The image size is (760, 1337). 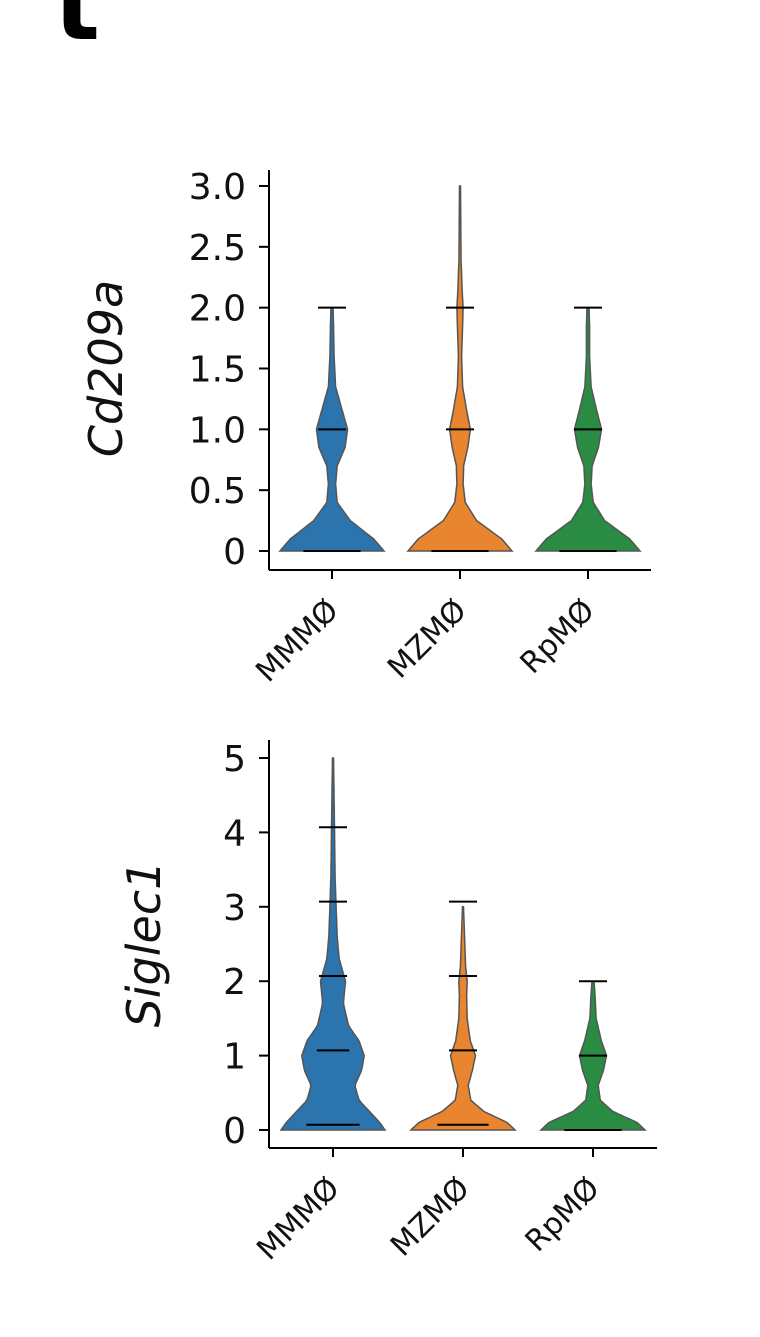 What do you see at coordinates (106, 368) in the screenshot?
I see `y-axis-label: Cd209a` at bounding box center [106, 368].